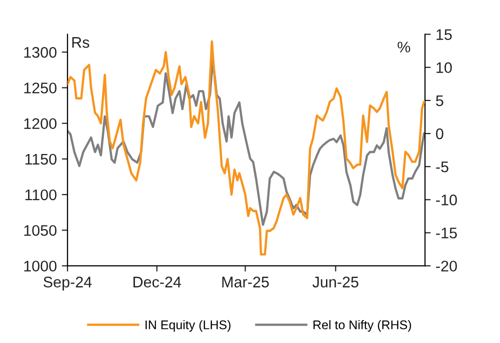 This screenshot has height=343, width=500. Describe the element at coordinates (158, 282) in the screenshot. I see `x-tick-label: Dec-24` at that location.